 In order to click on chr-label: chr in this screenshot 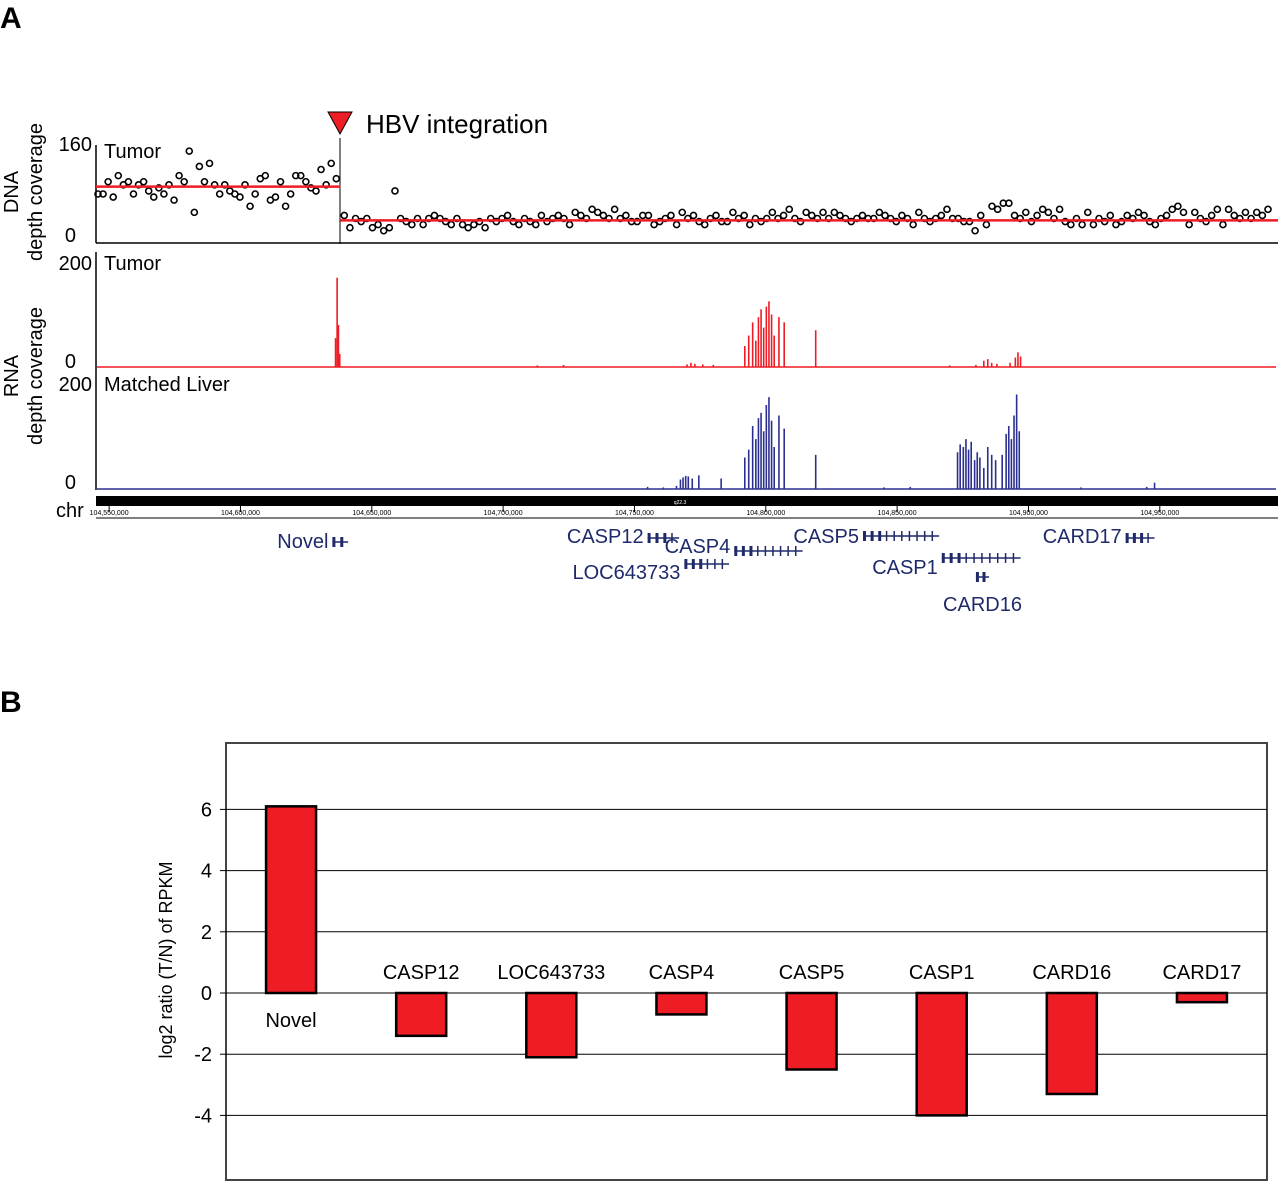, I will do `click(70, 511)`.